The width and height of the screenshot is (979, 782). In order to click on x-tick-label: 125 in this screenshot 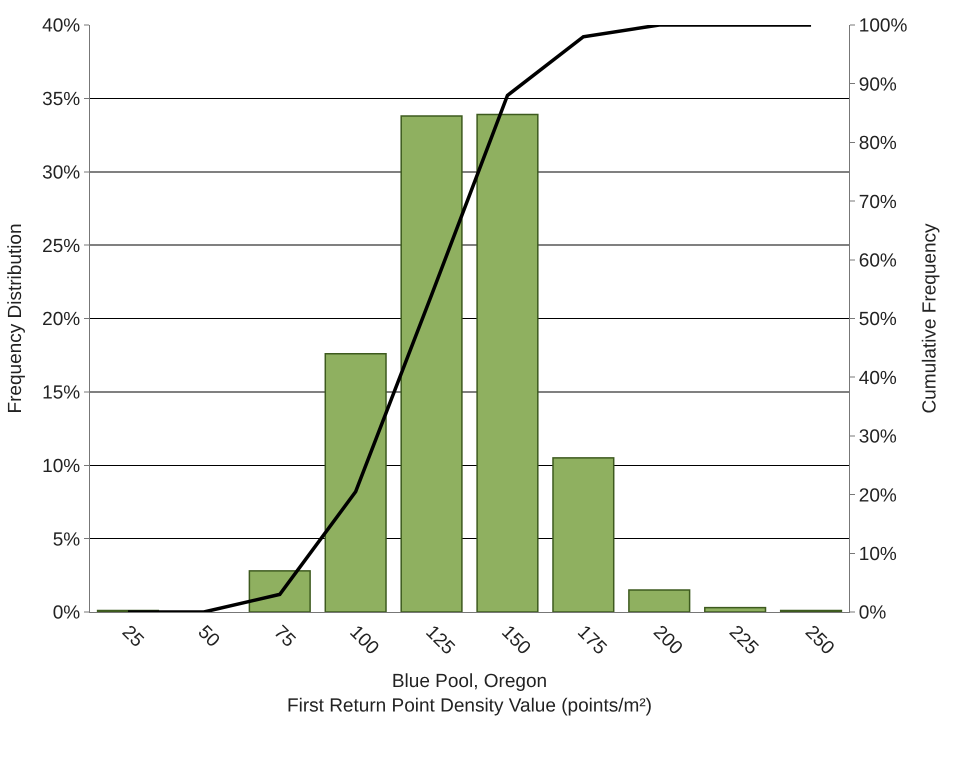, I will do `click(440, 640)`.